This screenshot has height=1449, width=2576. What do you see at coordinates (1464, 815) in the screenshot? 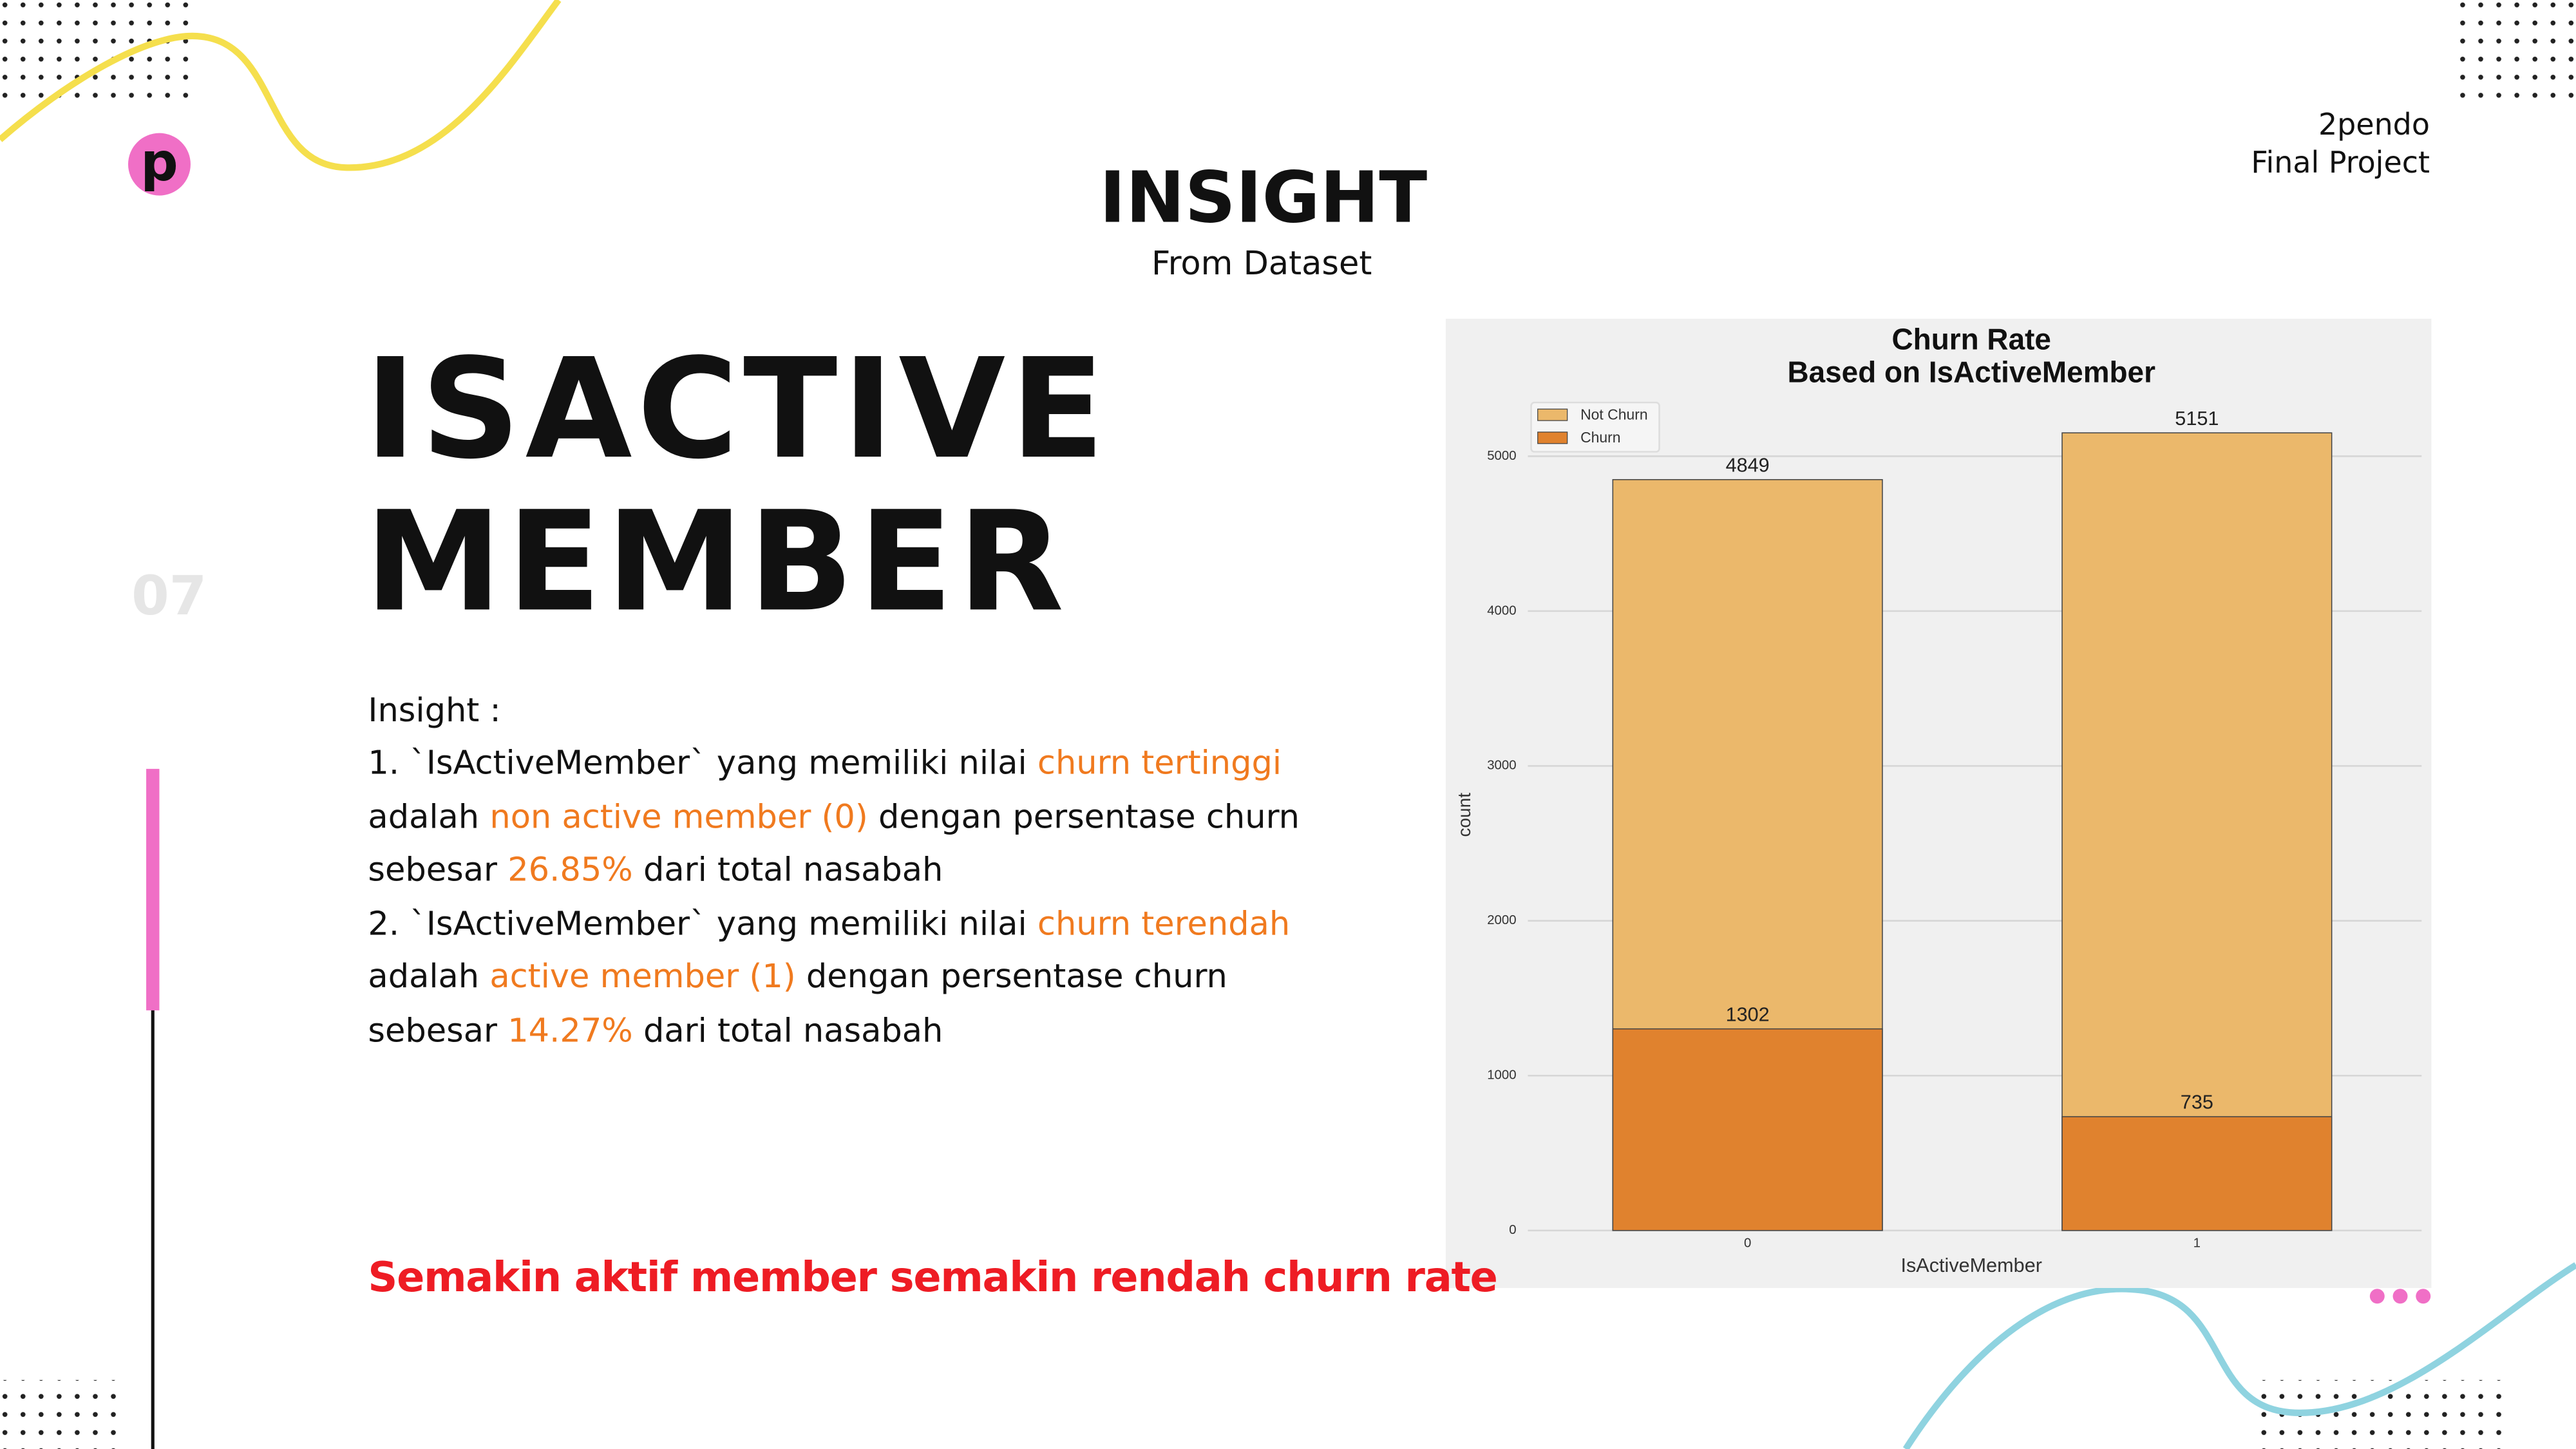
I see `y-axis-label: count` at bounding box center [1464, 815].